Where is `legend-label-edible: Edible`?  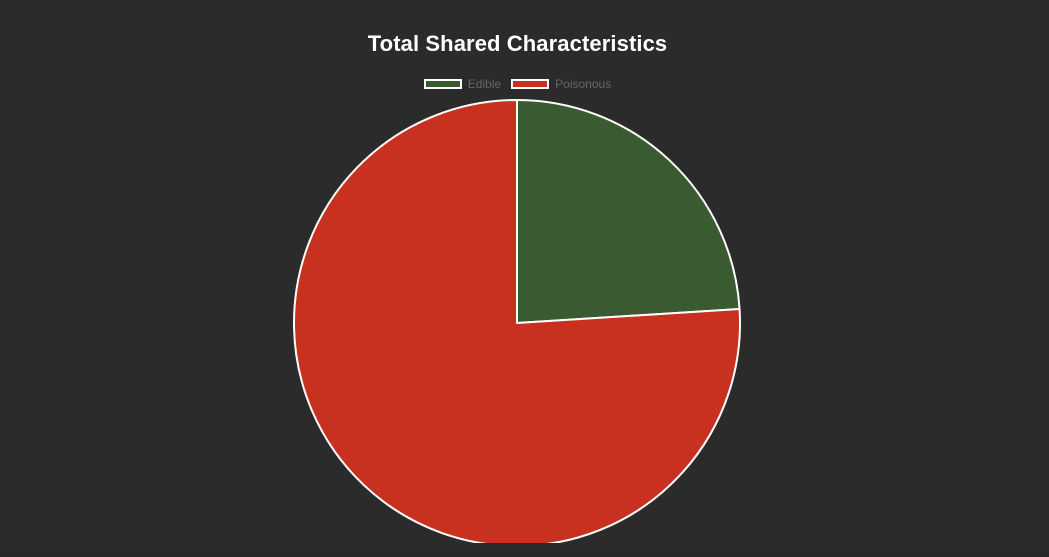
legend-label-edible: Edible is located at coordinates (484, 84).